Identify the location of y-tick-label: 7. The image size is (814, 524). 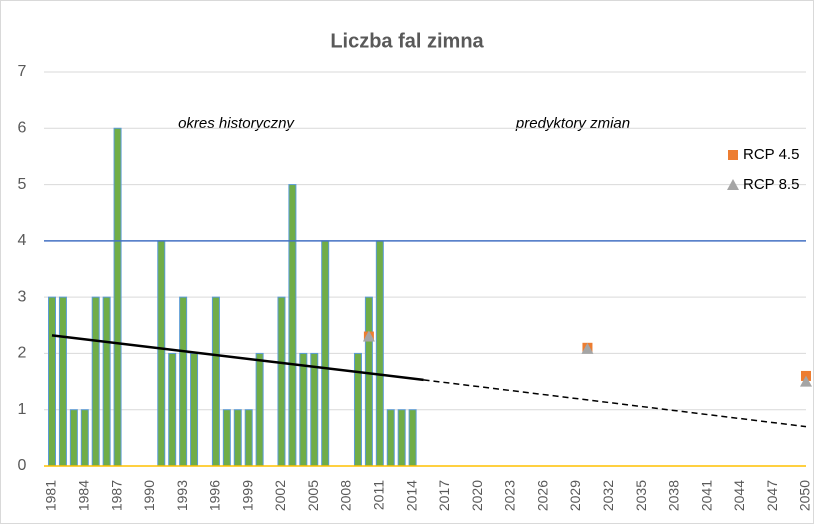
(22, 71).